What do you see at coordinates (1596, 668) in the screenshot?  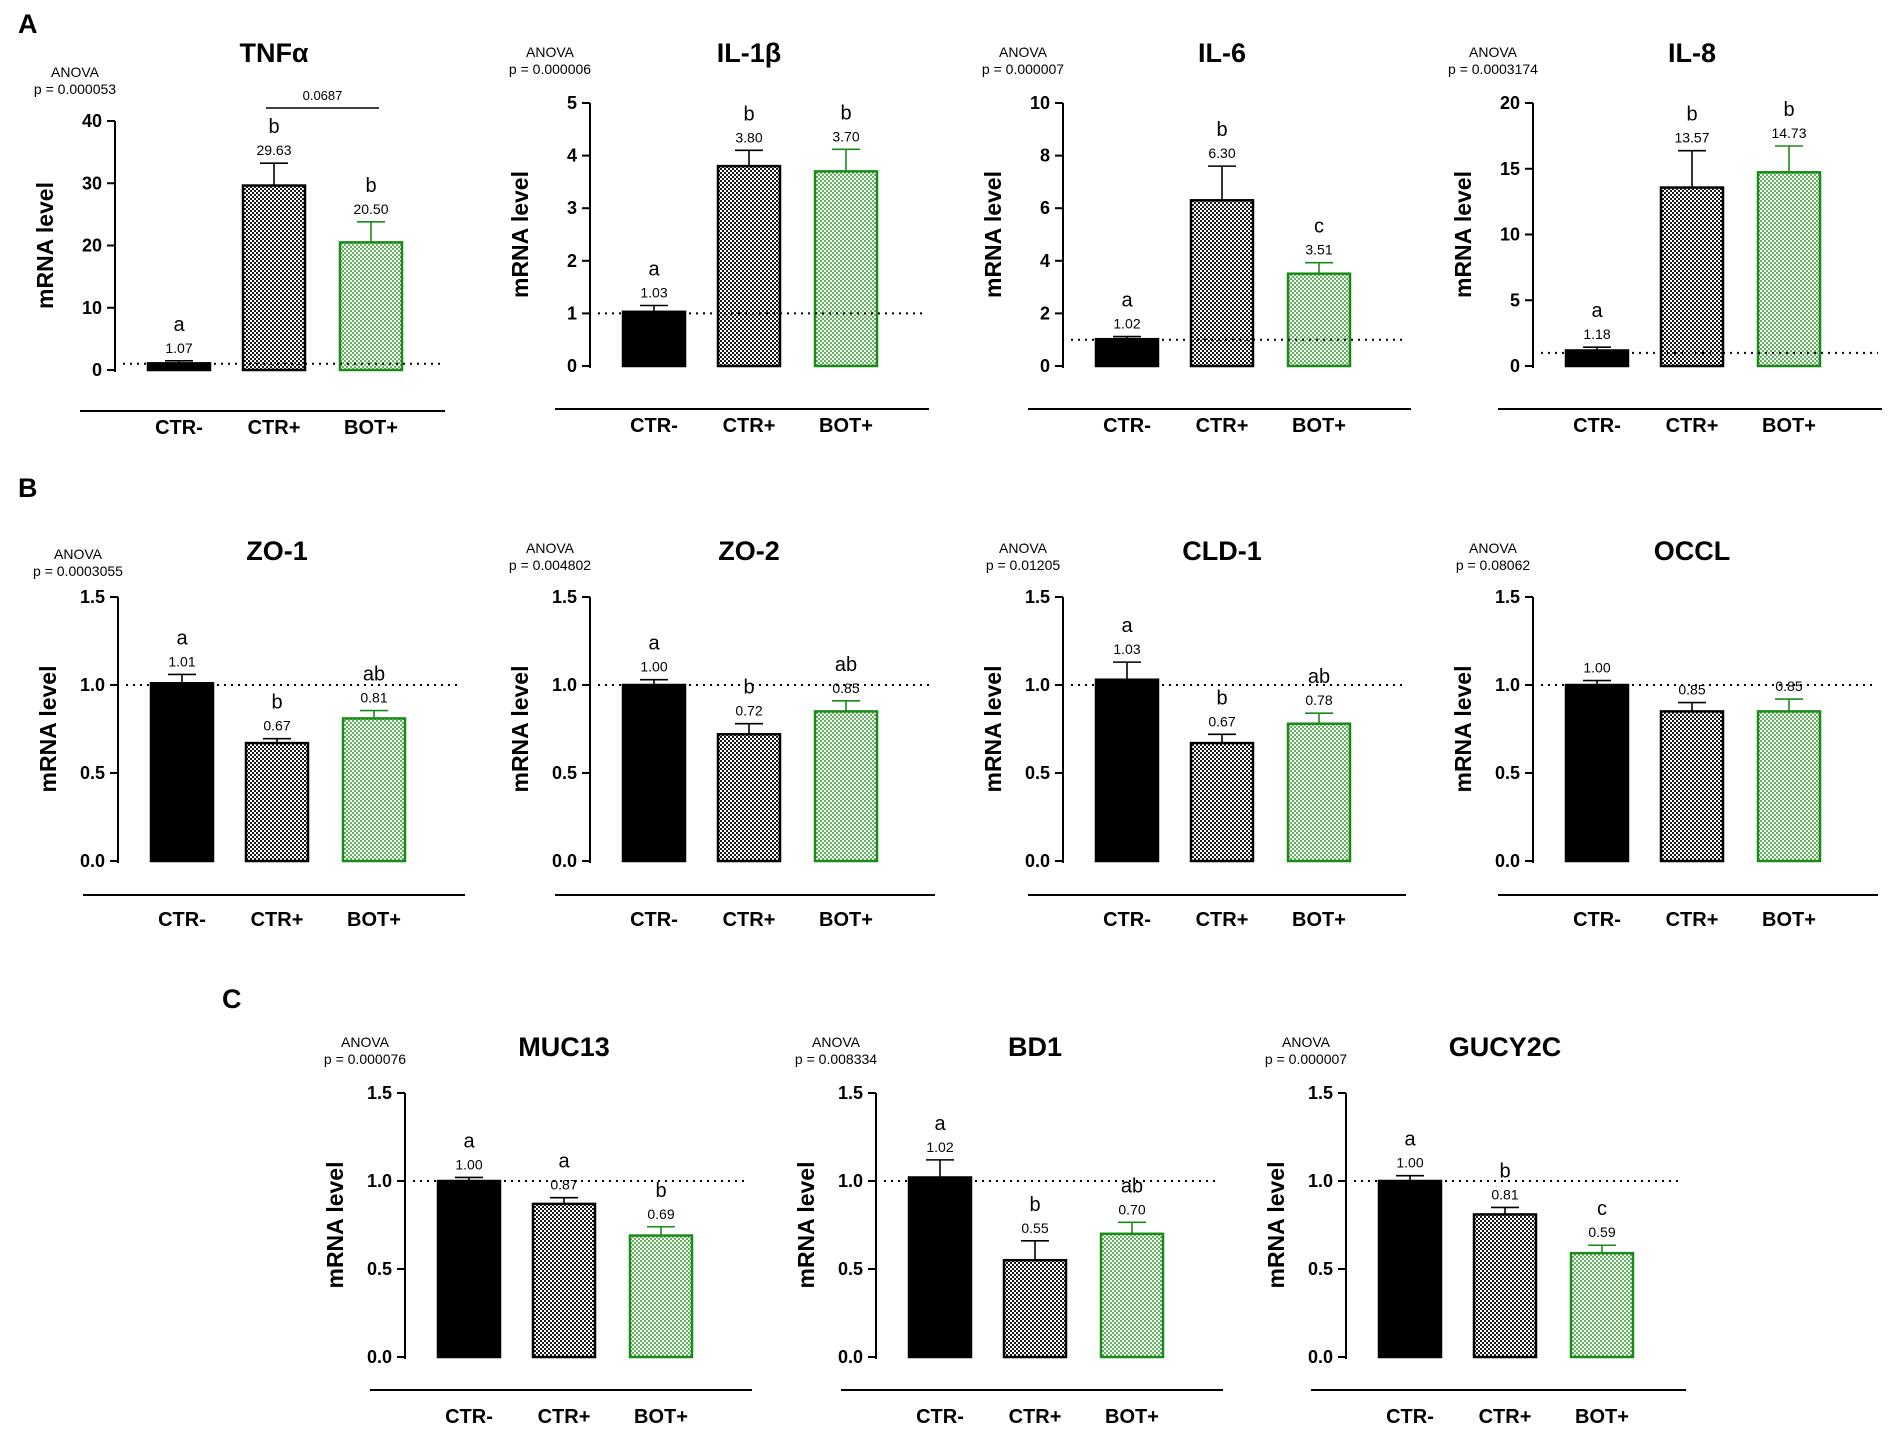 I see `value-label: 1.00` at bounding box center [1596, 668].